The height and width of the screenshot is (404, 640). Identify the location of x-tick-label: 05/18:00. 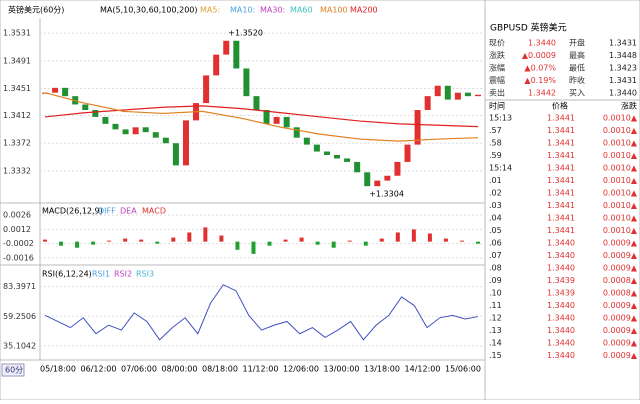
(58, 369).